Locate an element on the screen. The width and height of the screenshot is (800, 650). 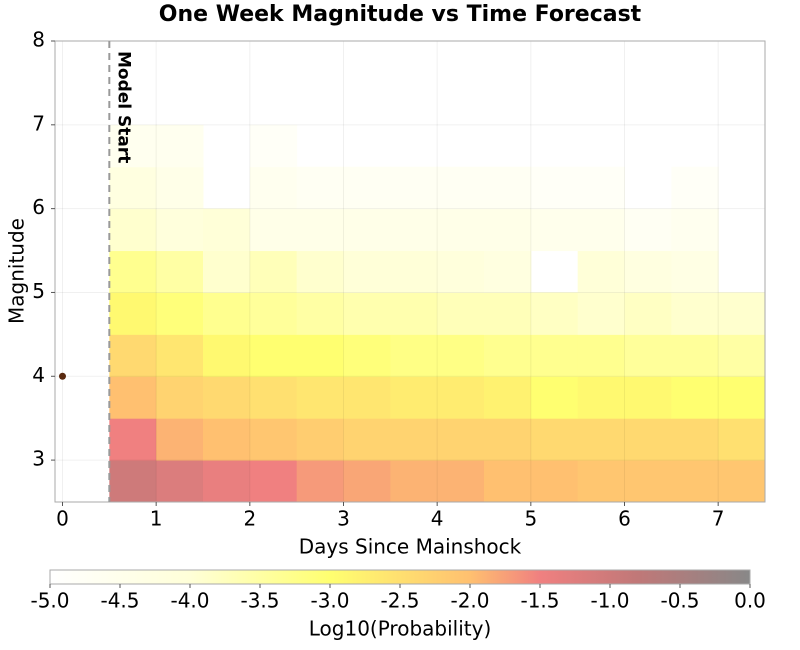
model-start-label: Model Start is located at coordinates (123, 107).